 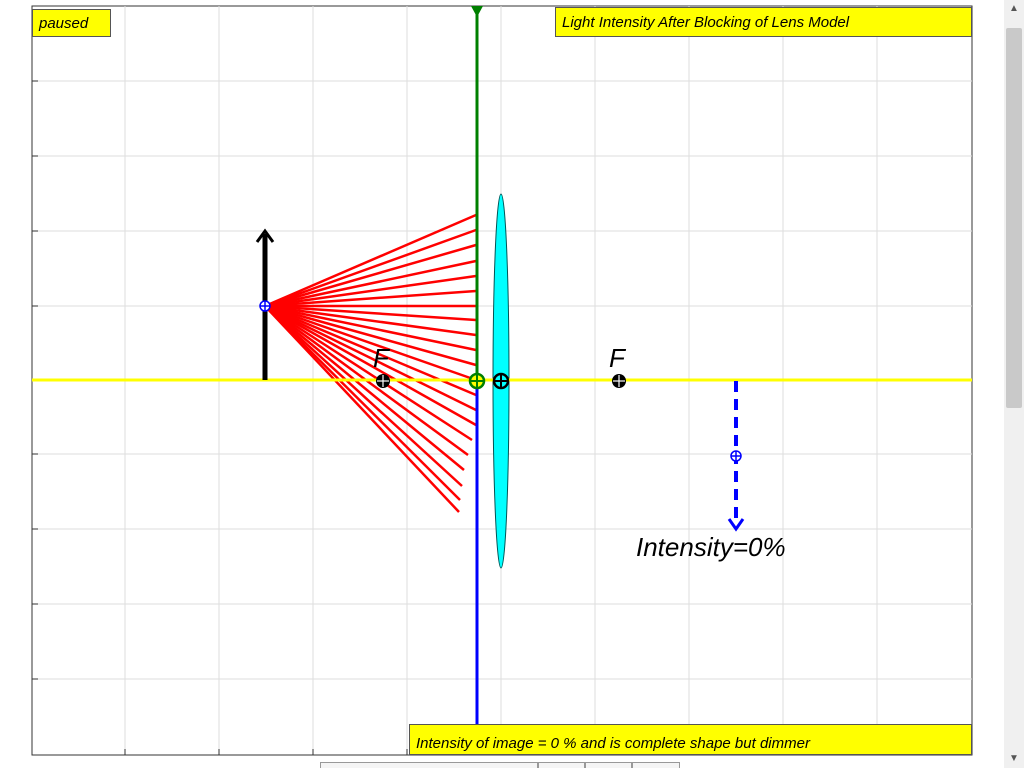 I want to click on focal-right-label: F, so click(x=617, y=358).